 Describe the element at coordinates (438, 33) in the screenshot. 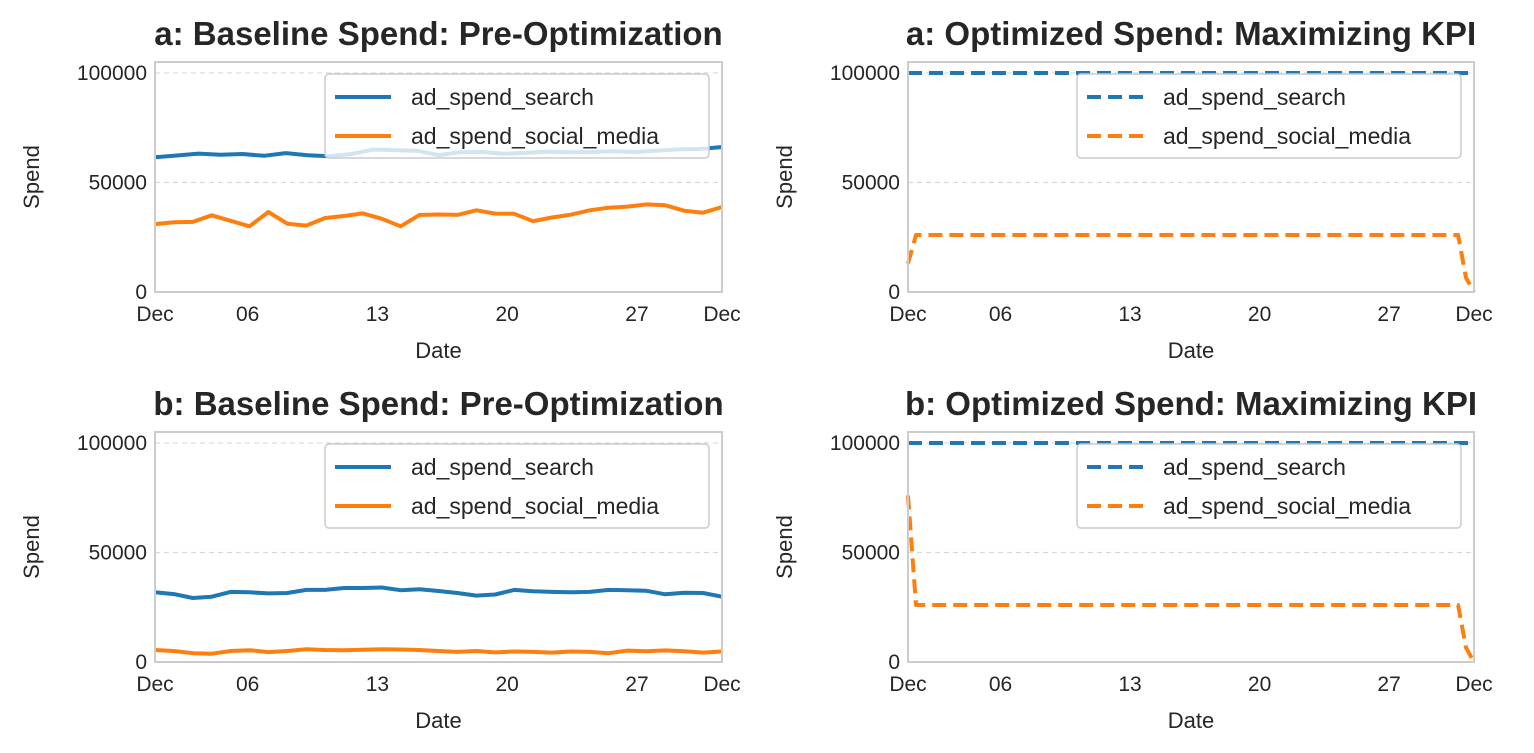

I see `chart-title: a: Baseline Spend: Pre-Optimization` at that location.